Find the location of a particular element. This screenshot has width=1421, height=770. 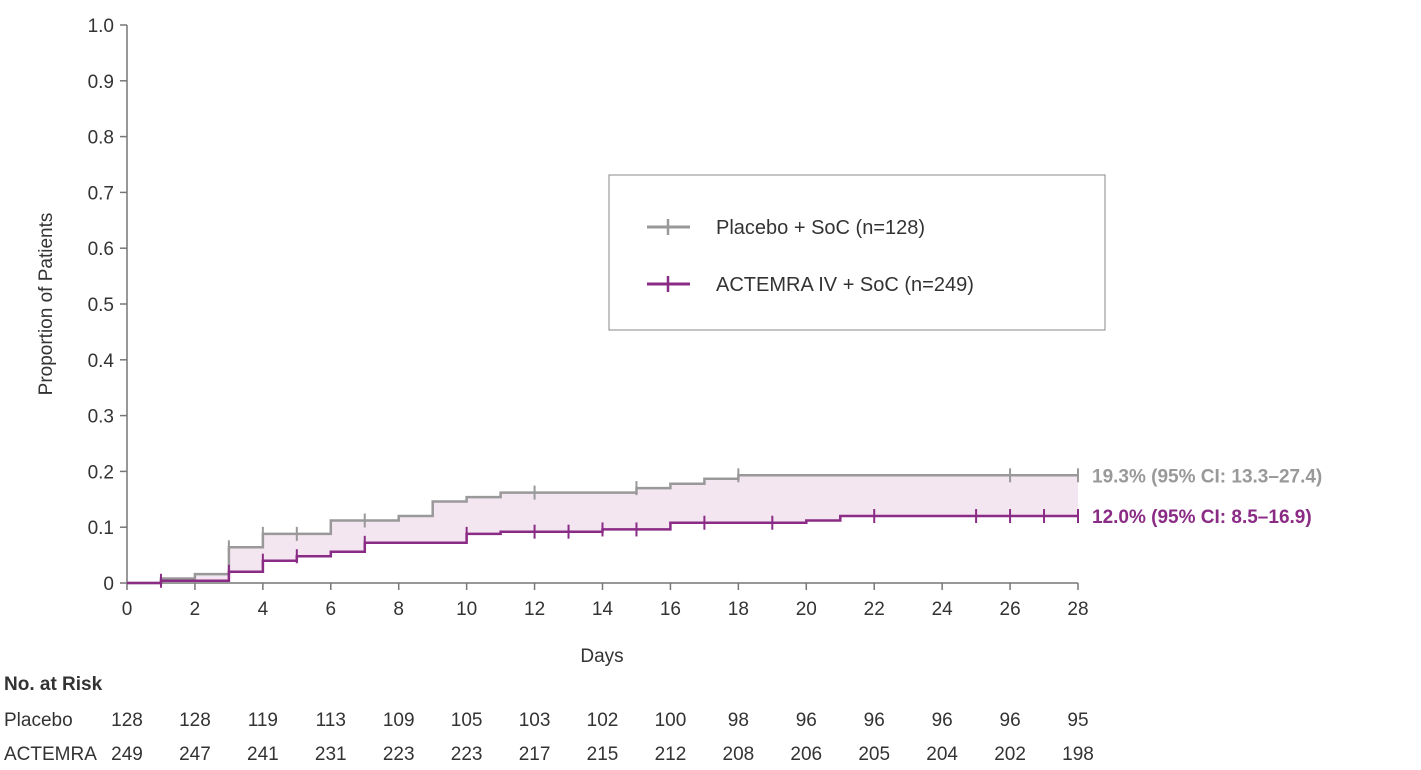

legend-label-0: Placebo + SoC (n=128) is located at coordinates (820, 228).